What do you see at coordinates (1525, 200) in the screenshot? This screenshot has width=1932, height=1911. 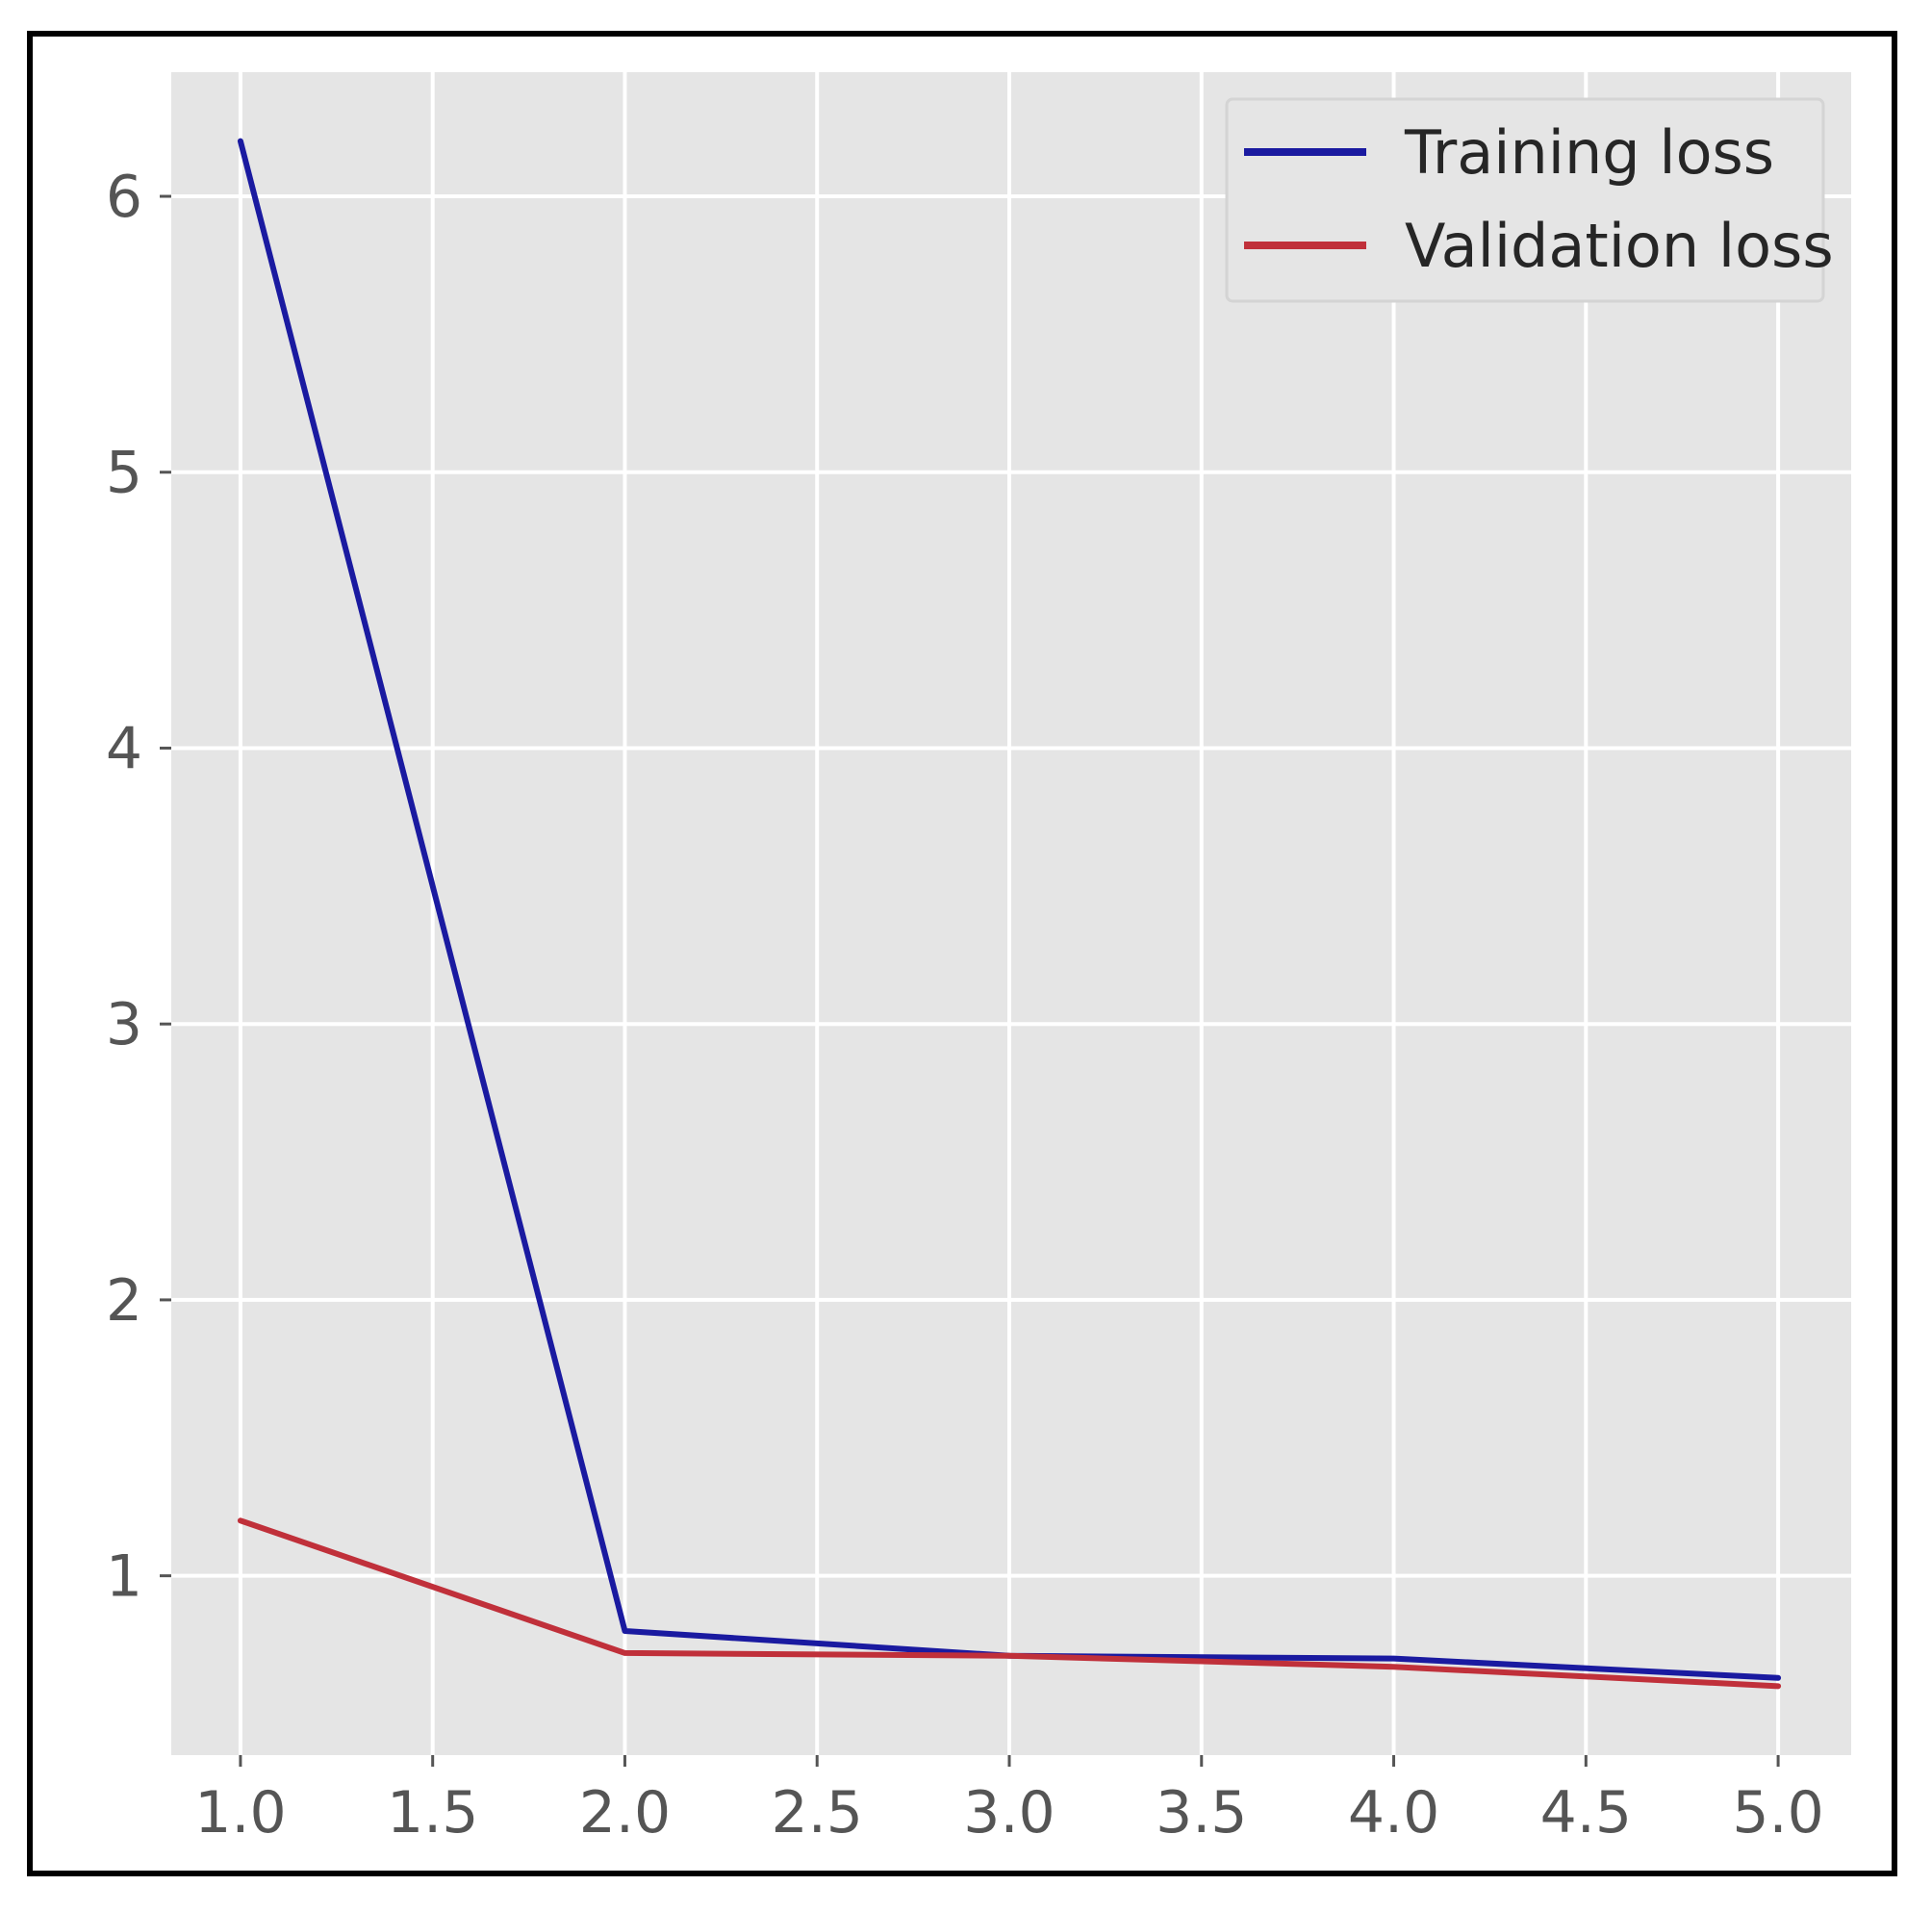 I see `legend-box` at bounding box center [1525, 200].